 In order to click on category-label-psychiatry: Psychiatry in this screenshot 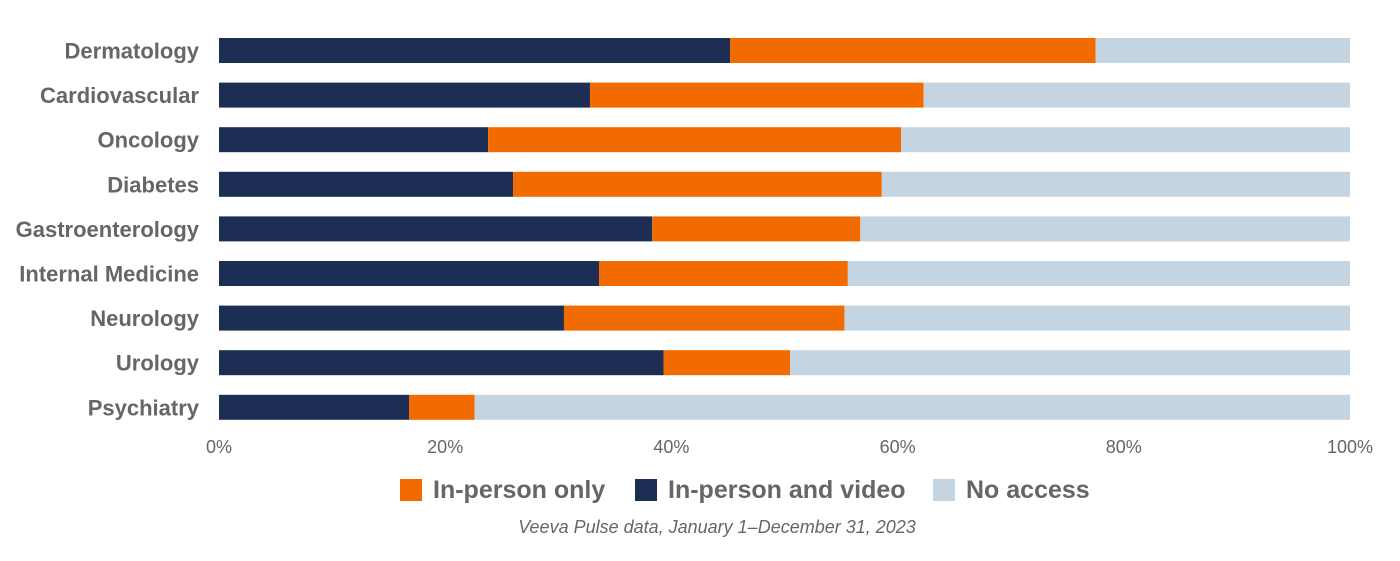, I will do `click(144, 407)`.